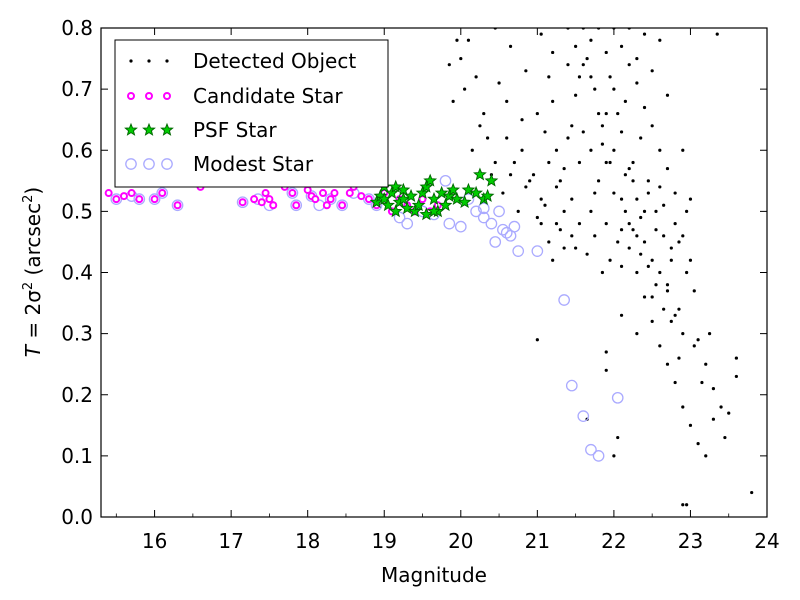  What do you see at coordinates (77, 211) in the screenshot?
I see `y-tick-label: 0.5` at bounding box center [77, 211].